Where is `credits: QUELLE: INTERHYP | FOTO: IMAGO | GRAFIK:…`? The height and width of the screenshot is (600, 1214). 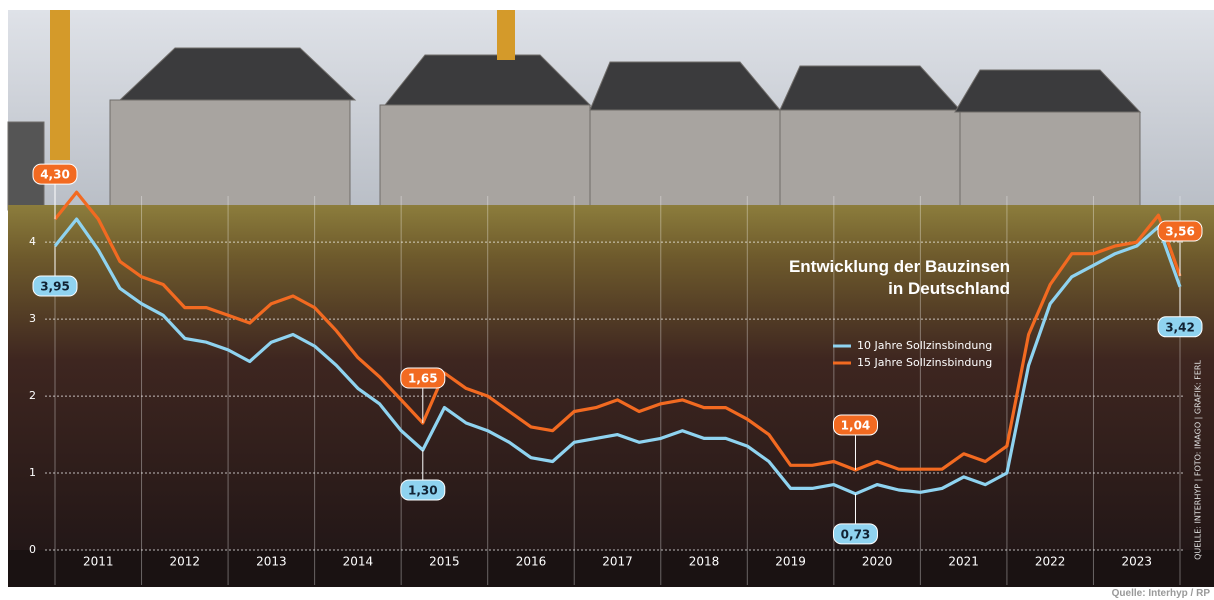
credits: QUELLE: INTERHYP | FOTO: IMAGO | GRAFIK:… is located at coordinates (1198, 460).